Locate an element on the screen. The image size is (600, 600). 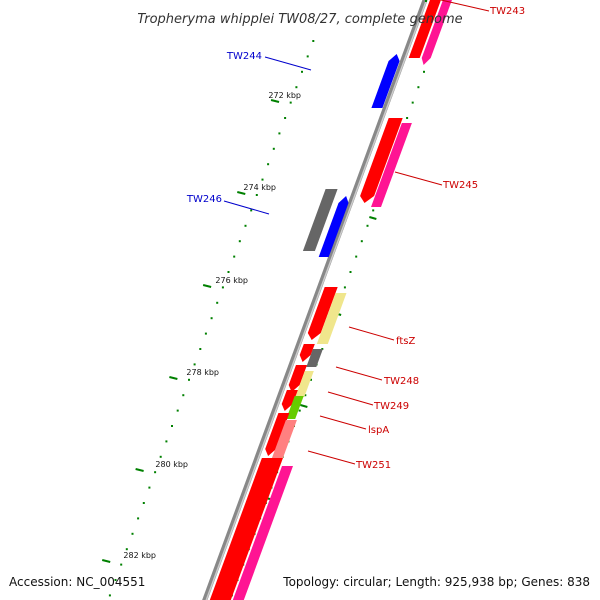
feature-tw246-cds is located at coordinates (333, 226).